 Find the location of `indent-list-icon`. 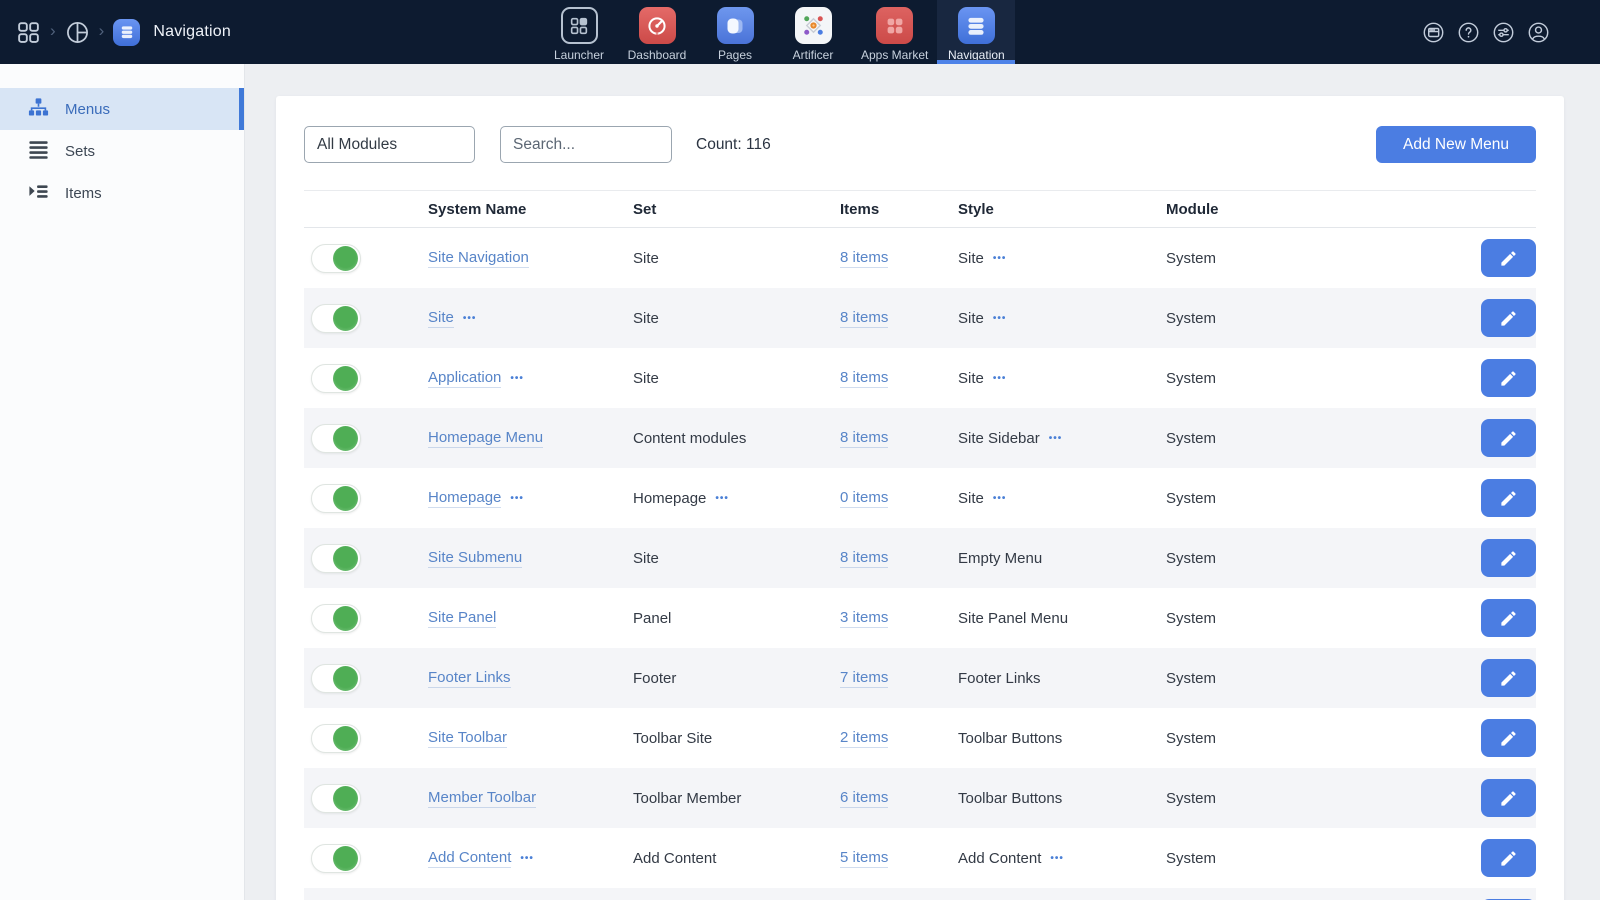

indent-list-icon is located at coordinates (38, 193).